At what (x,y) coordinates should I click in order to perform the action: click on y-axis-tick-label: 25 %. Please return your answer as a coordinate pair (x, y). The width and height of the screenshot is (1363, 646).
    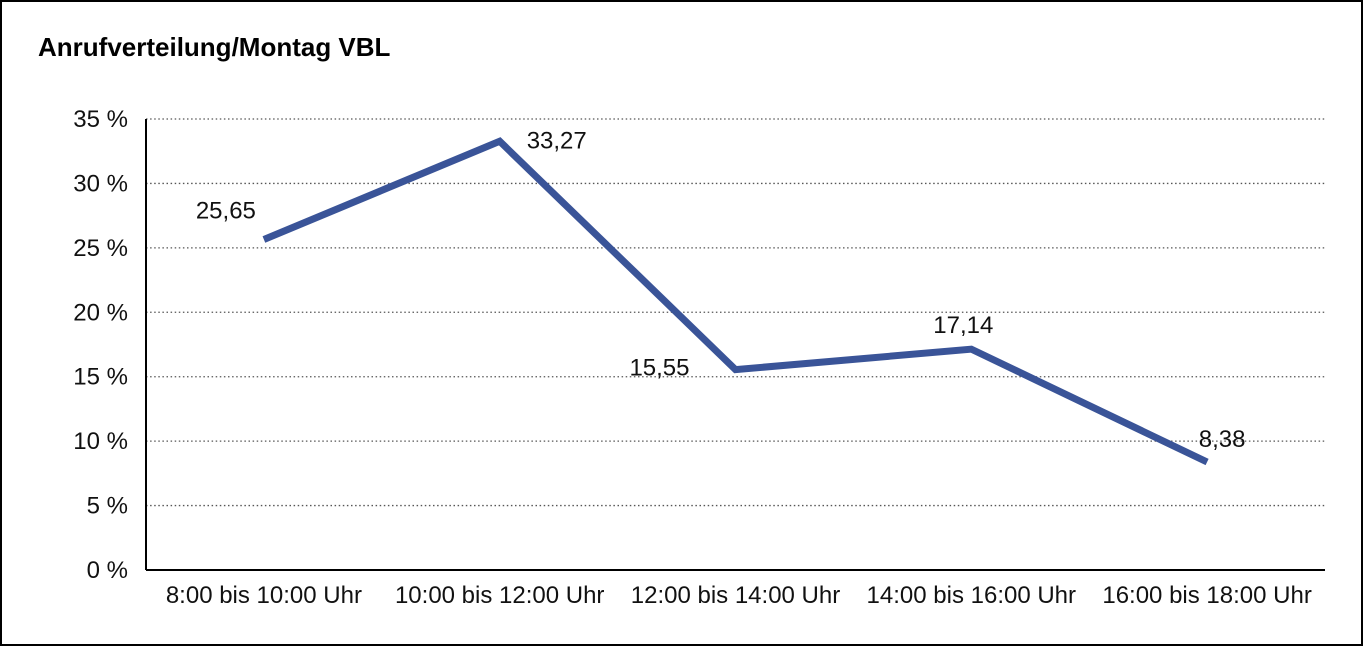
    Looking at the image, I should click on (100, 248).